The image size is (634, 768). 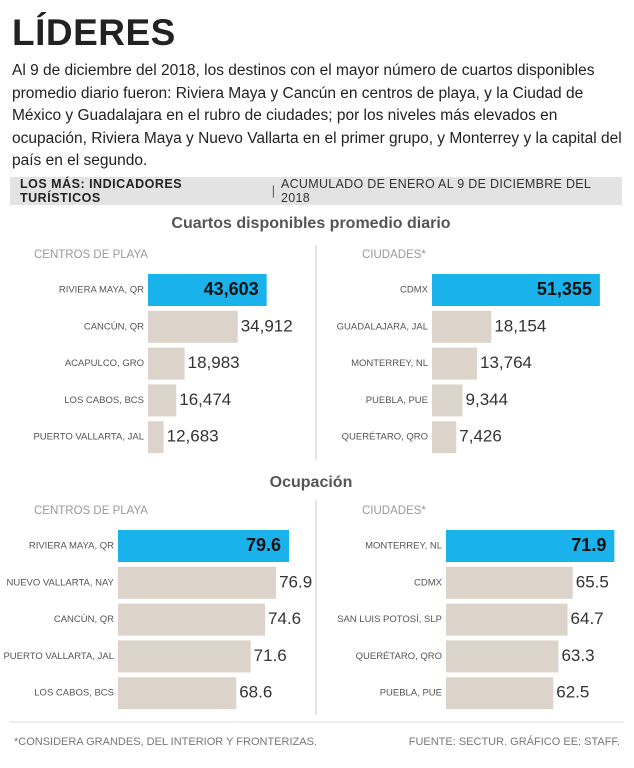 I want to click on group-title: Ocupación, so click(x=311, y=482).